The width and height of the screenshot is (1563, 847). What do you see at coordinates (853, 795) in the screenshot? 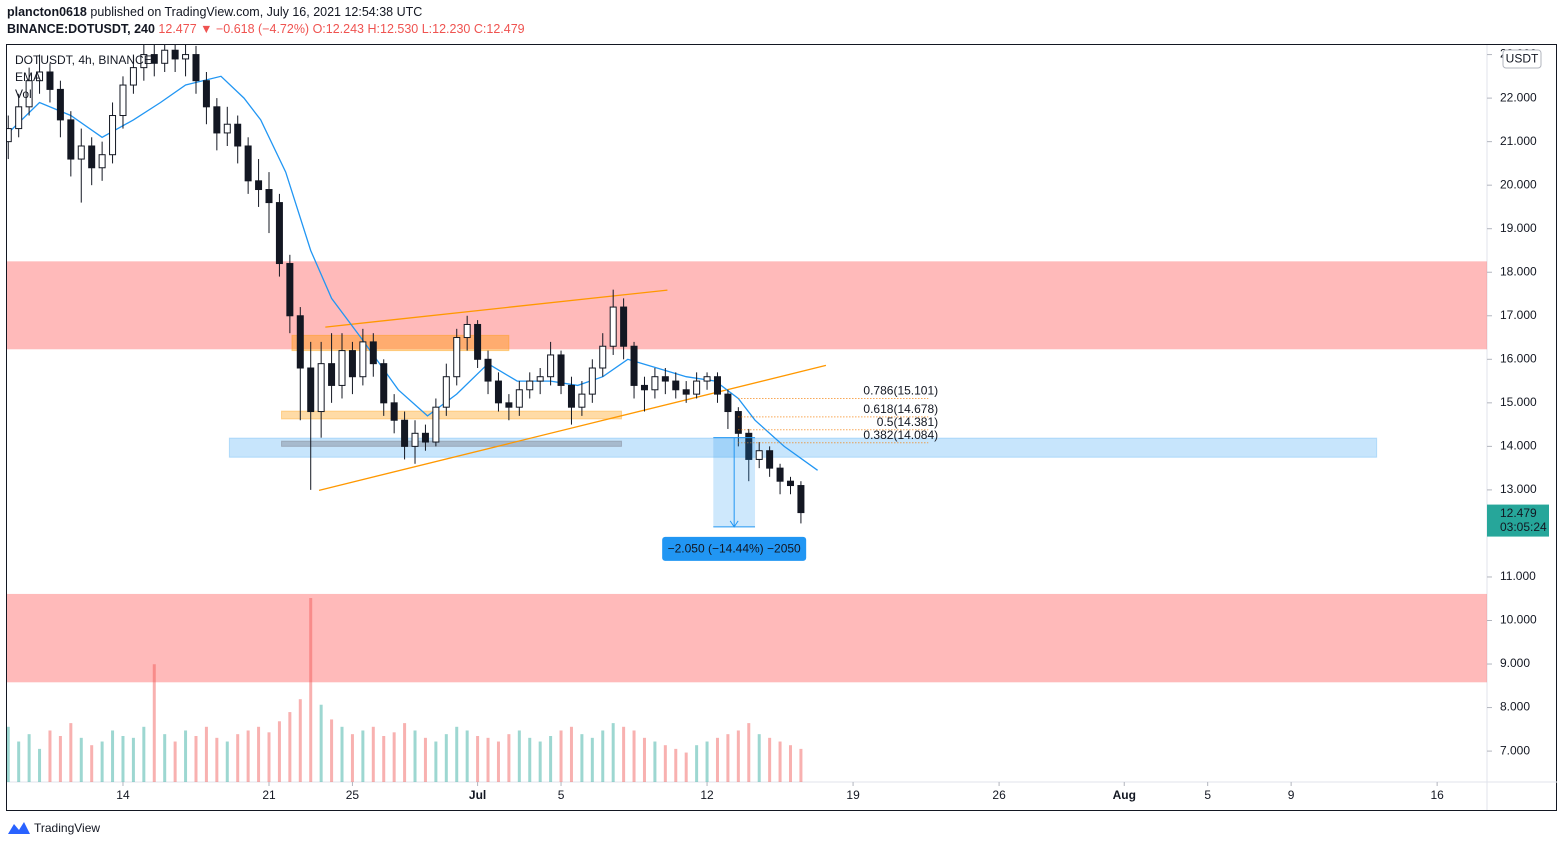
I see `x-tick-label: 19` at bounding box center [853, 795].